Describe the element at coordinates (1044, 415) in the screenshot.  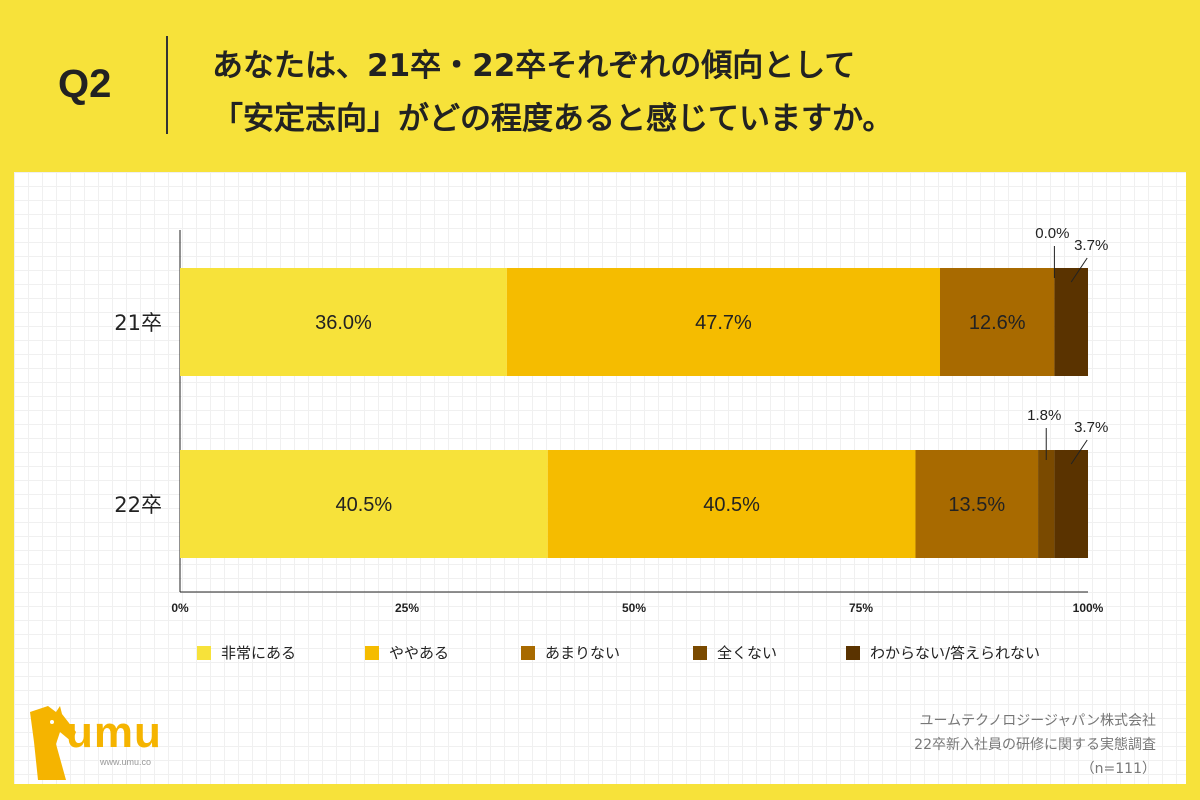
I see `callout-label: 1.8%` at that location.